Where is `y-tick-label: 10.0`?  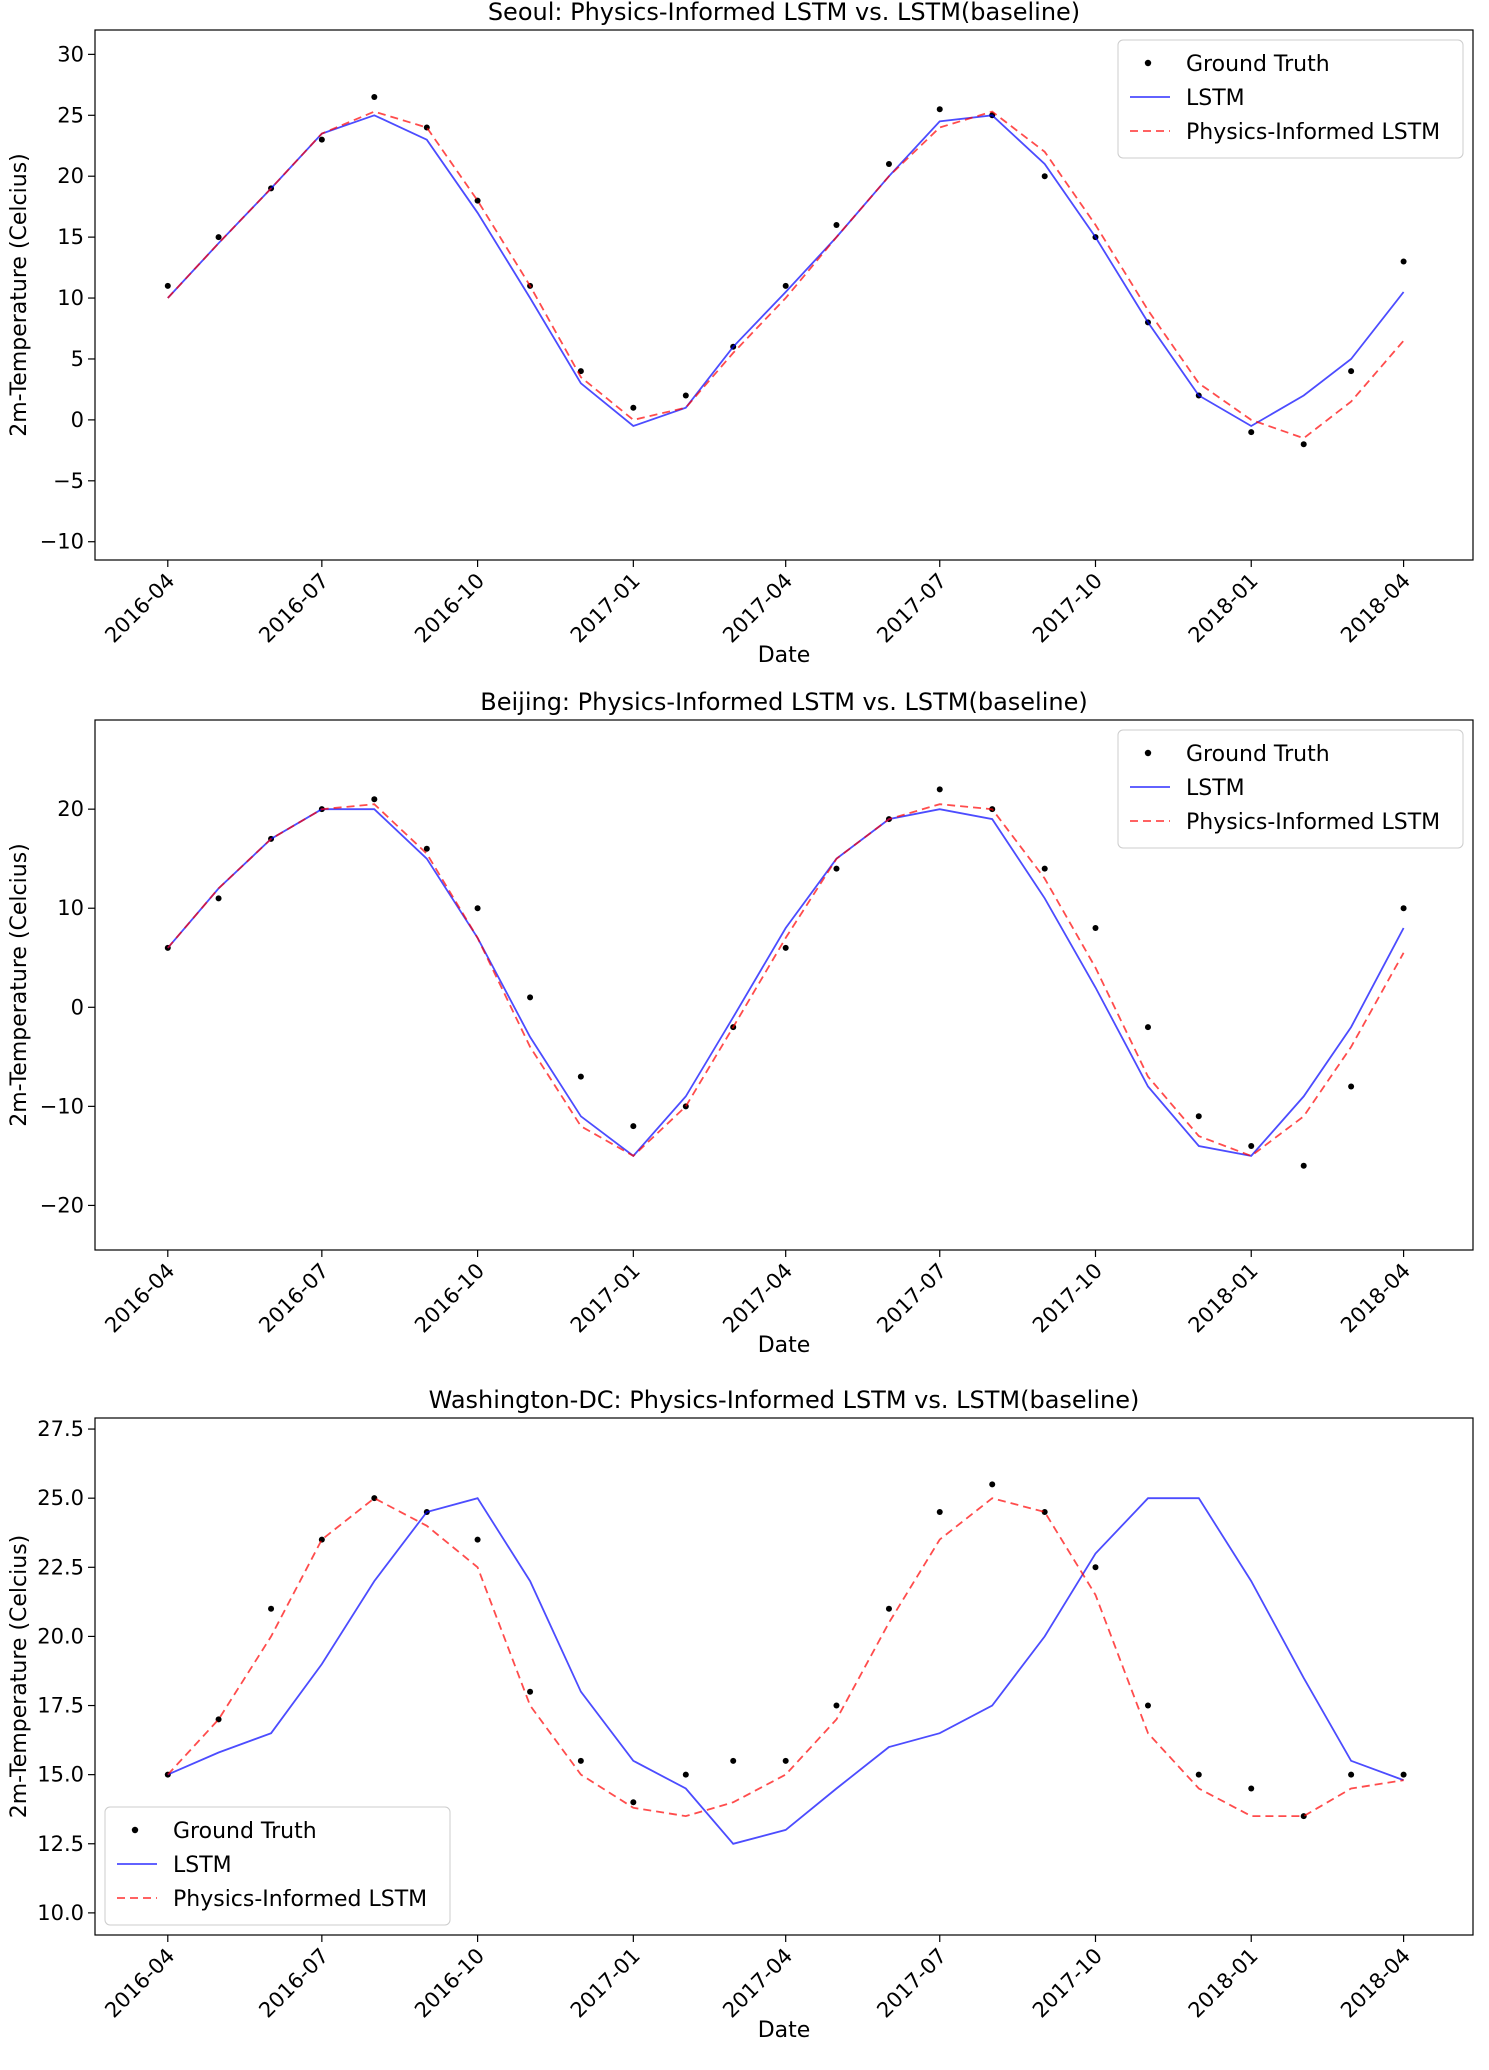 y-tick-label: 10.0 is located at coordinates (60, 1913).